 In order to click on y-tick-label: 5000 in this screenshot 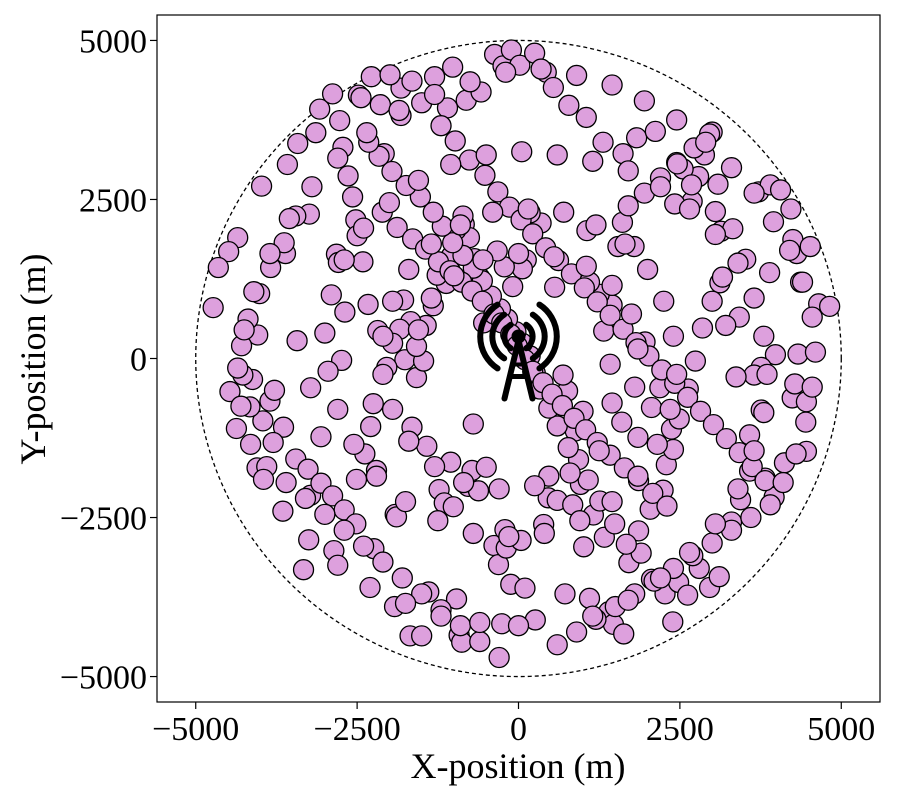, I will do `click(113, 41)`.